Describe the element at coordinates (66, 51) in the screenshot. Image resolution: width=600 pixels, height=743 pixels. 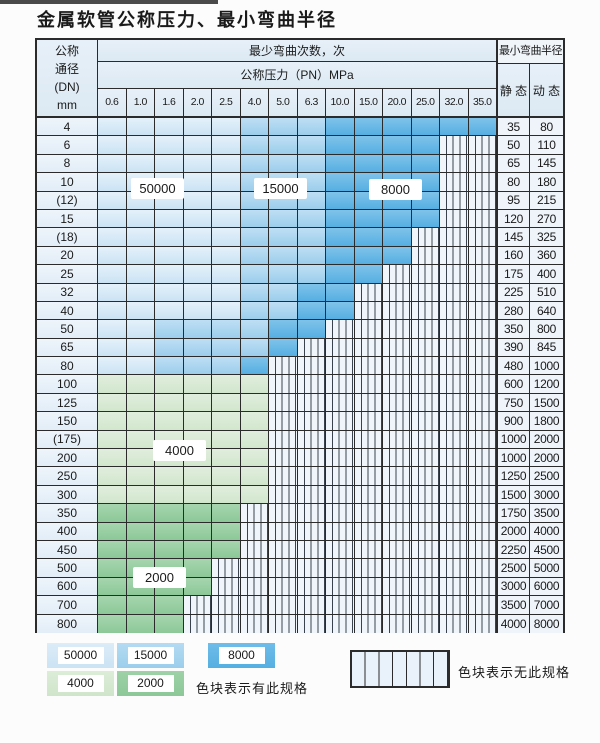
I see `dn-header-line: 公称` at that location.